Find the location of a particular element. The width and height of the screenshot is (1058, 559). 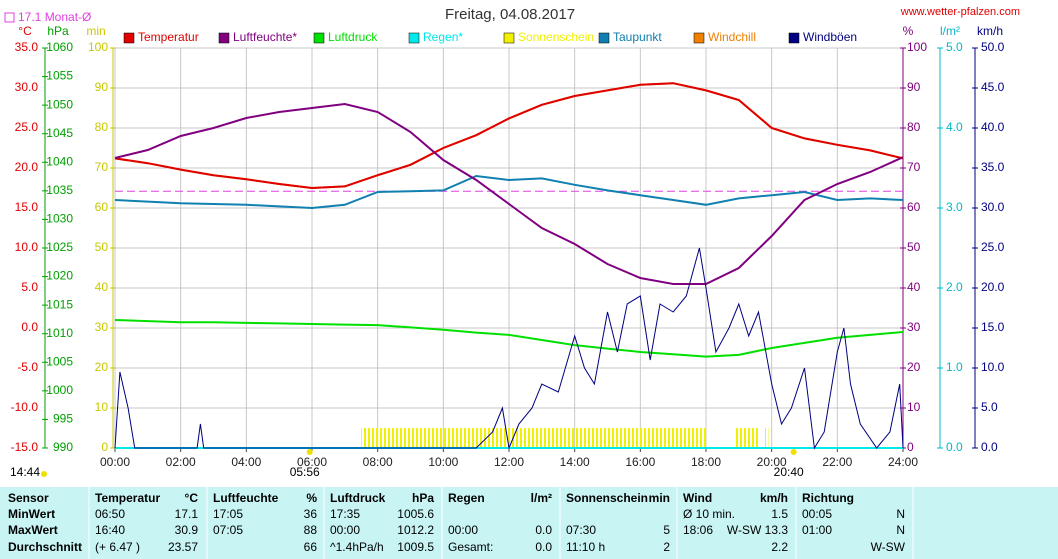

x-tick-label: 24:00 is located at coordinates (903, 462).